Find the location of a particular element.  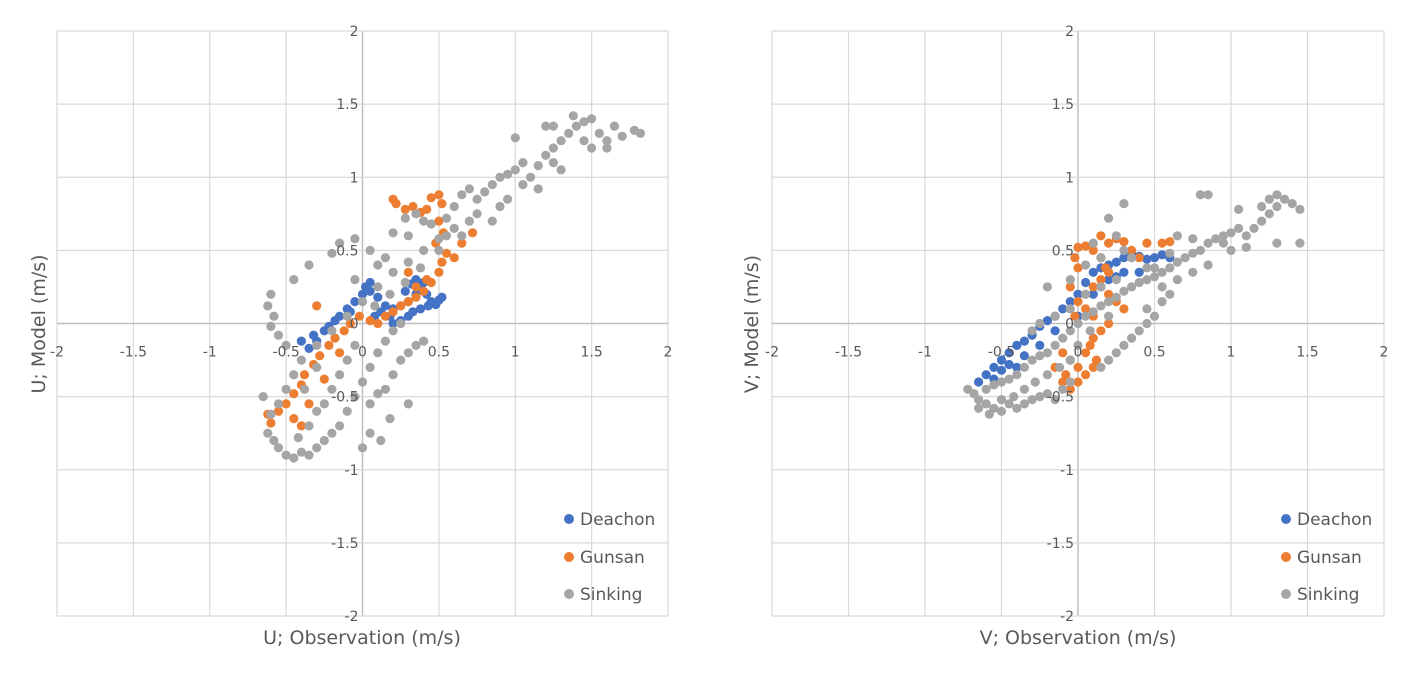

u-y-tick-label: -1 is located at coordinates (352, 471).